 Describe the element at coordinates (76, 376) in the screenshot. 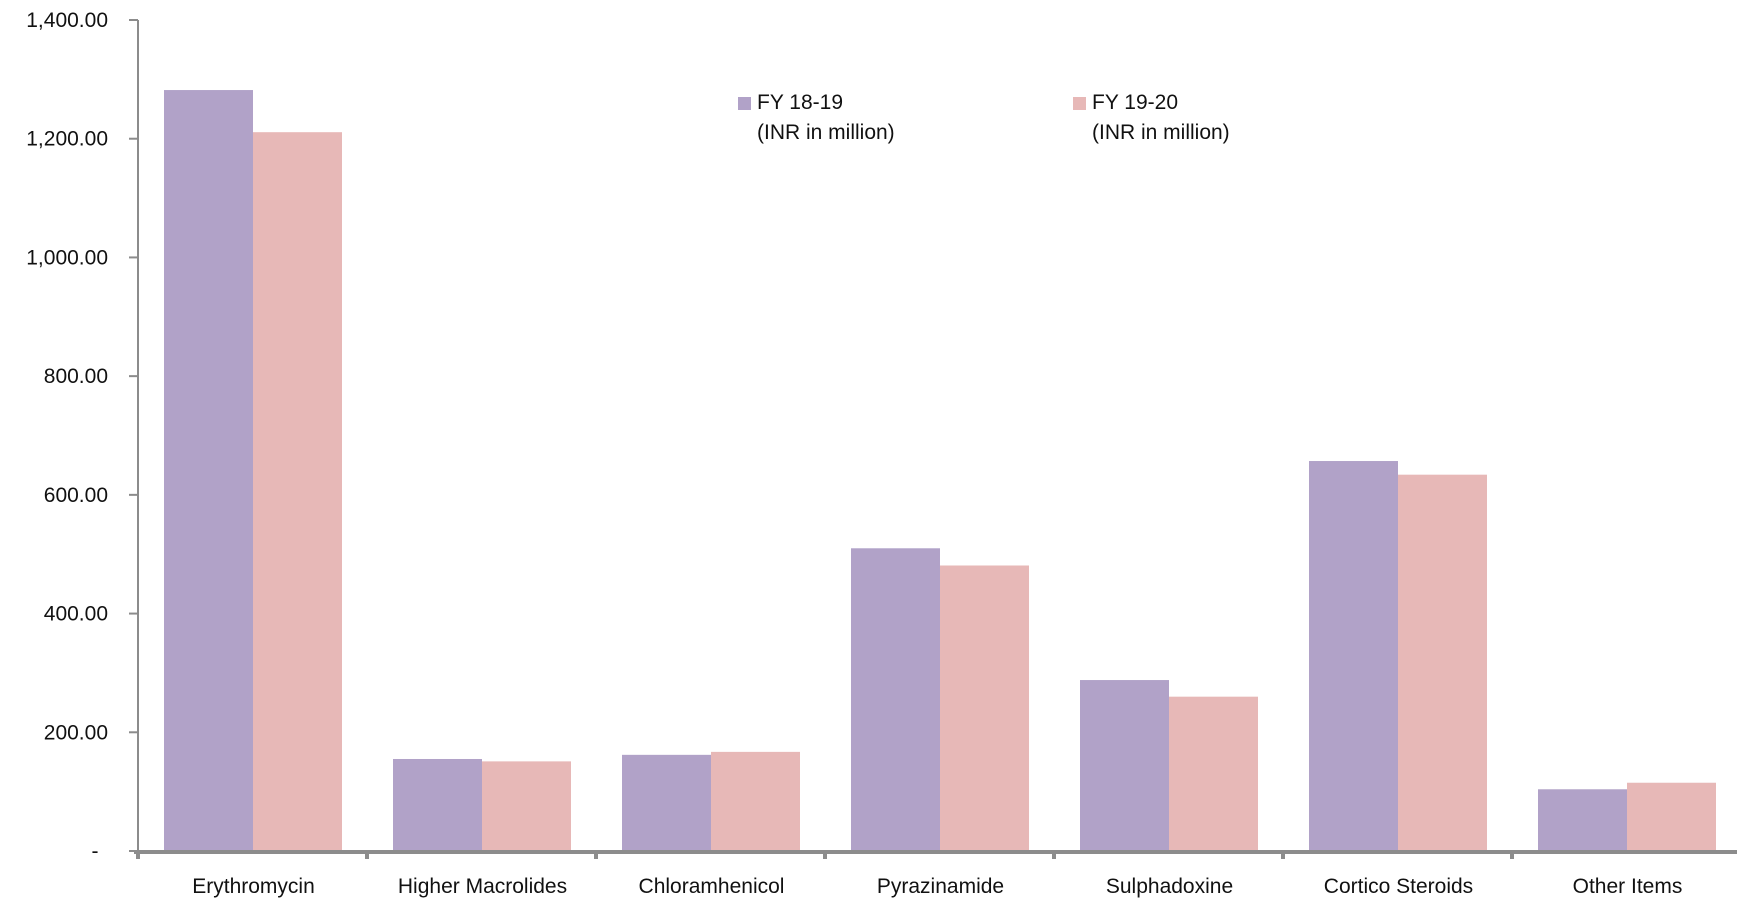

I see `y-tick-label: 800.00` at that location.